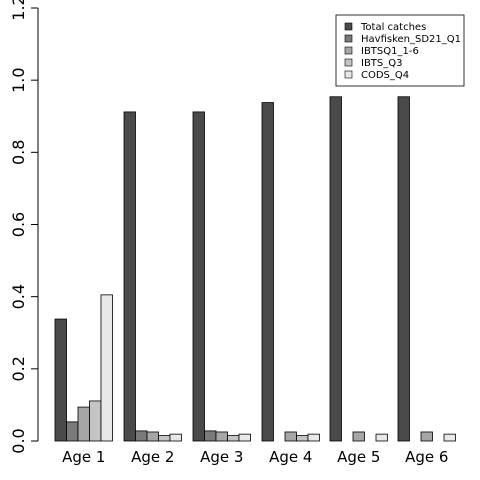 The width and height of the screenshot is (480, 480). Describe the element at coordinates (18, 368) in the screenshot. I see `y-tick-label: 0.2` at that location.